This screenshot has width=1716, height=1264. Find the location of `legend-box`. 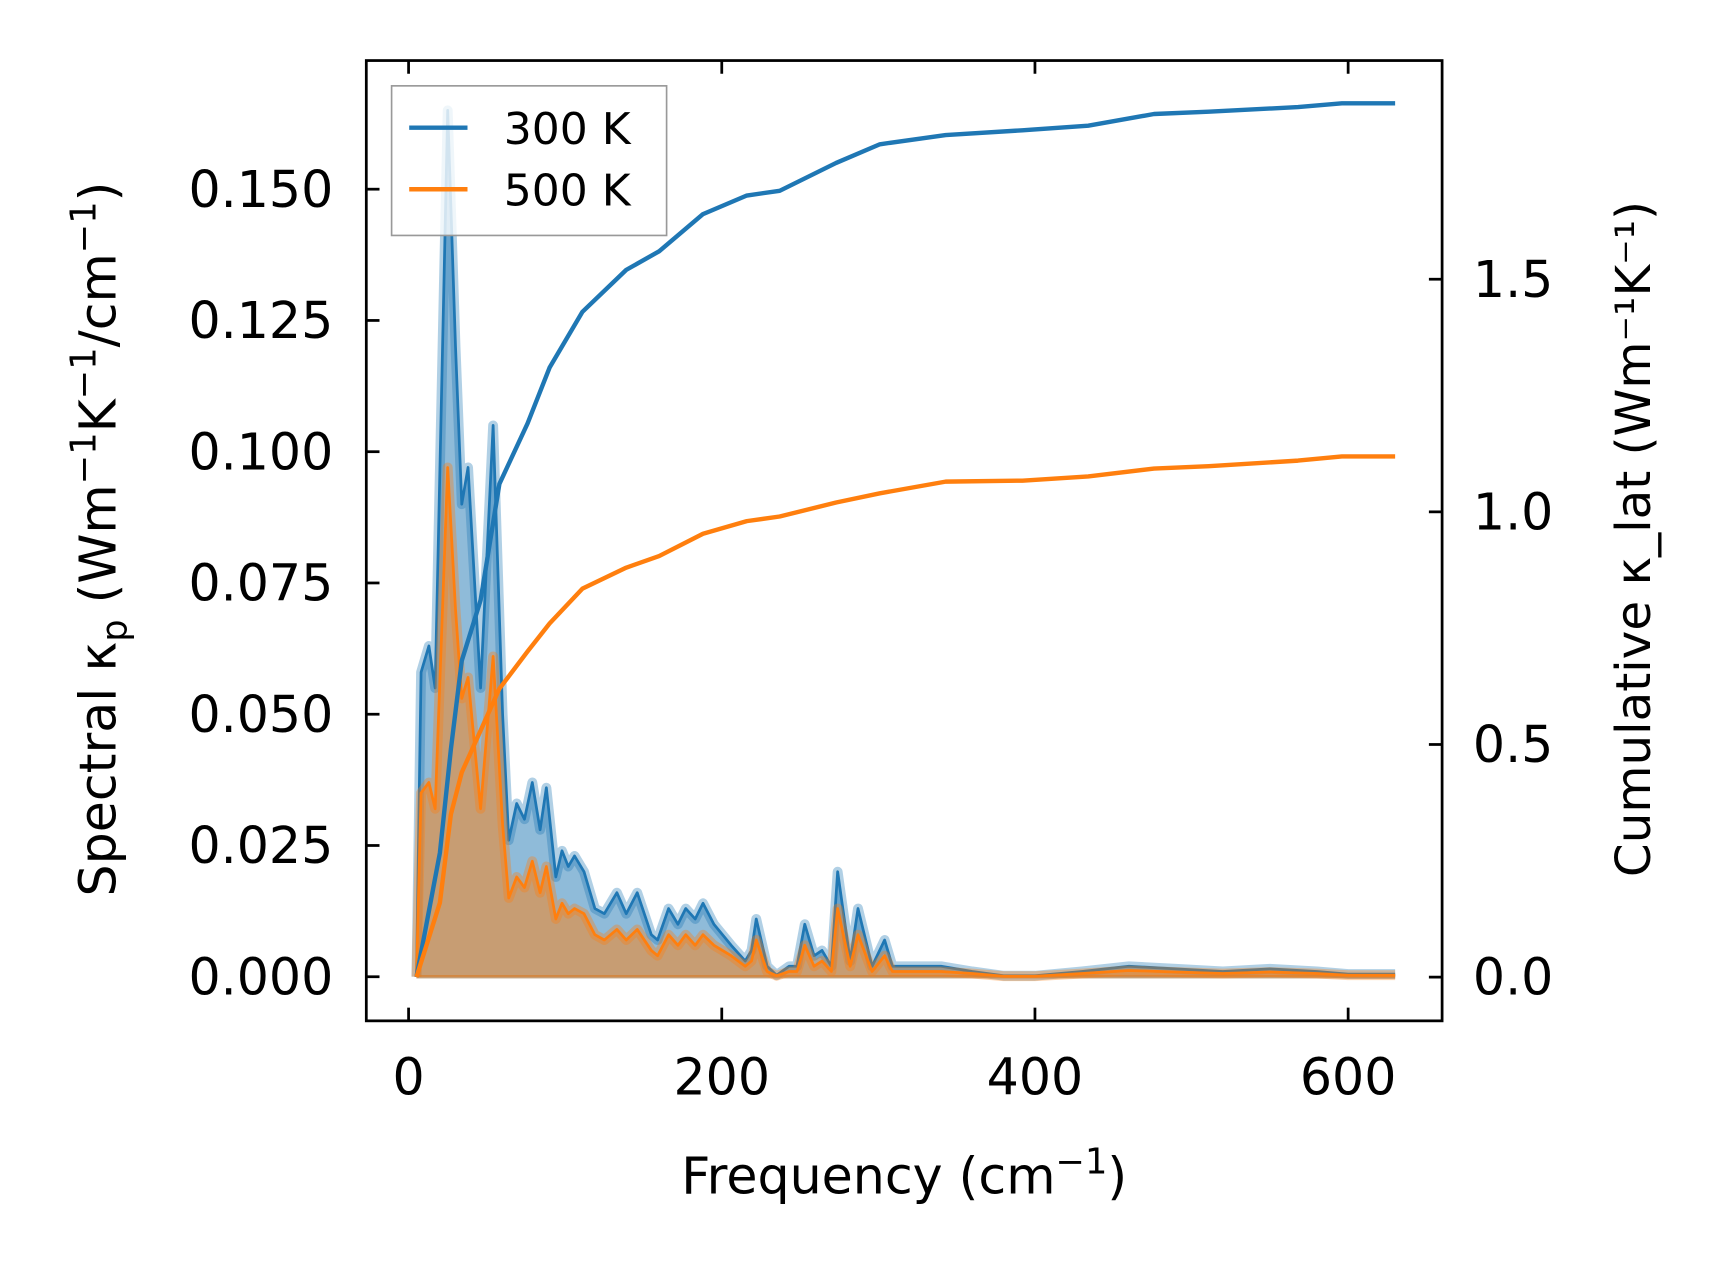

legend-box is located at coordinates (529, 161).